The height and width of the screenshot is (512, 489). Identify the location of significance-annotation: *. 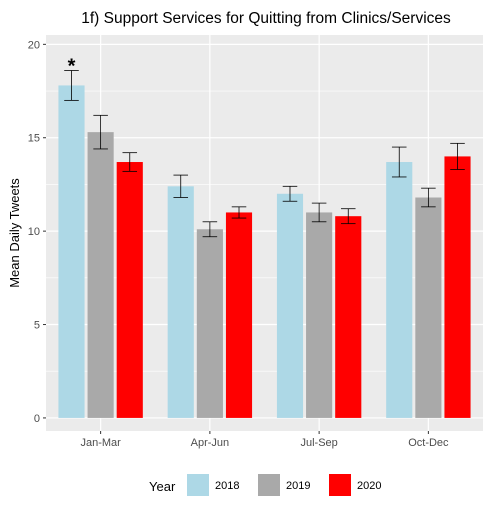
(72, 66).